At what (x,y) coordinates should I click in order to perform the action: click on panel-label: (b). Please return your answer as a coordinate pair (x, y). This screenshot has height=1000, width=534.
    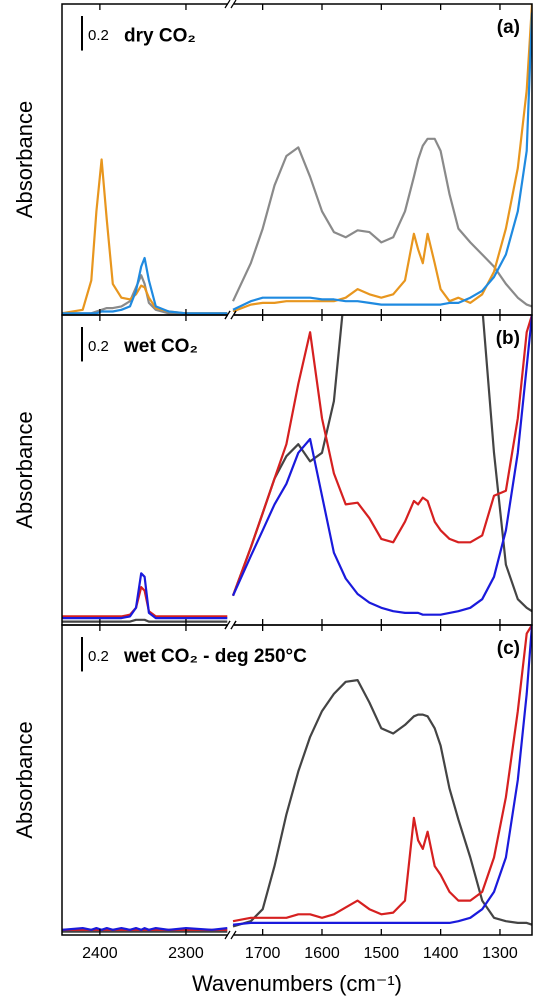
    Looking at the image, I should click on (508, 338).